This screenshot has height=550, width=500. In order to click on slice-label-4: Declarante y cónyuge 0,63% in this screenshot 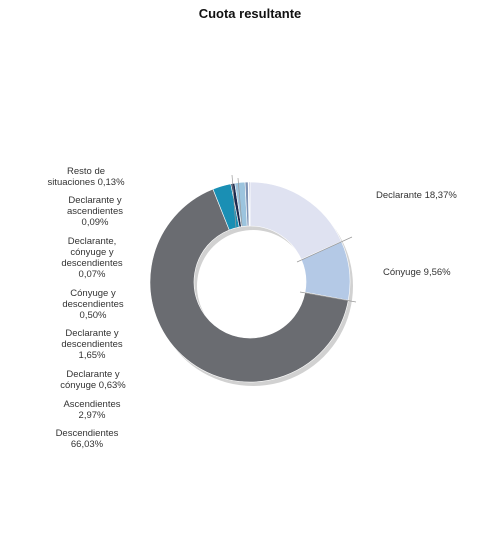, I will do `click(93, 380)`.